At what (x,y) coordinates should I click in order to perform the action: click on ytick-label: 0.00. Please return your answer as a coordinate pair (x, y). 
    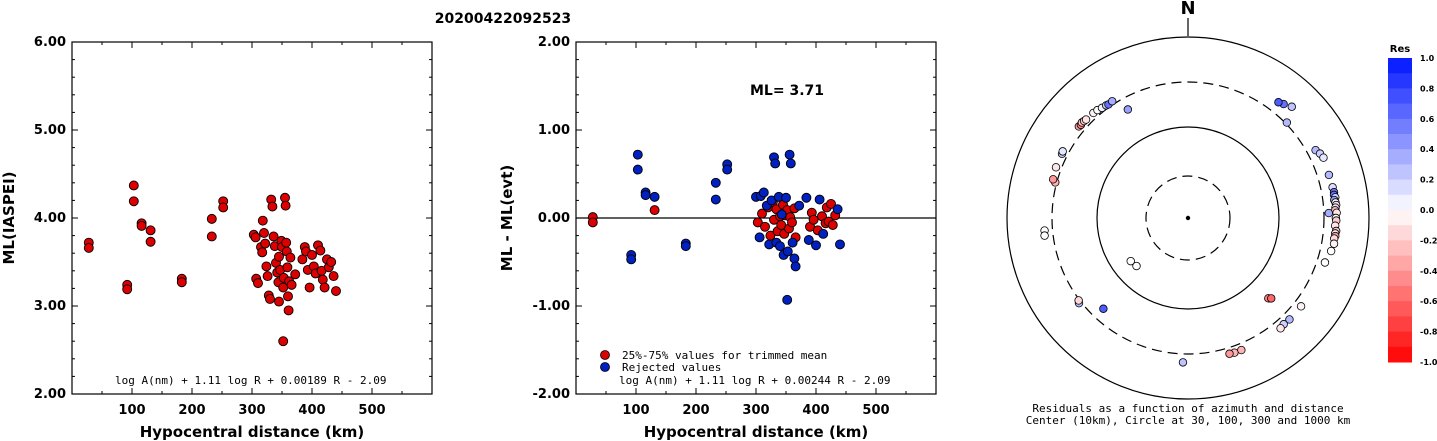
    Looking at the image, I should click on (554, 218).